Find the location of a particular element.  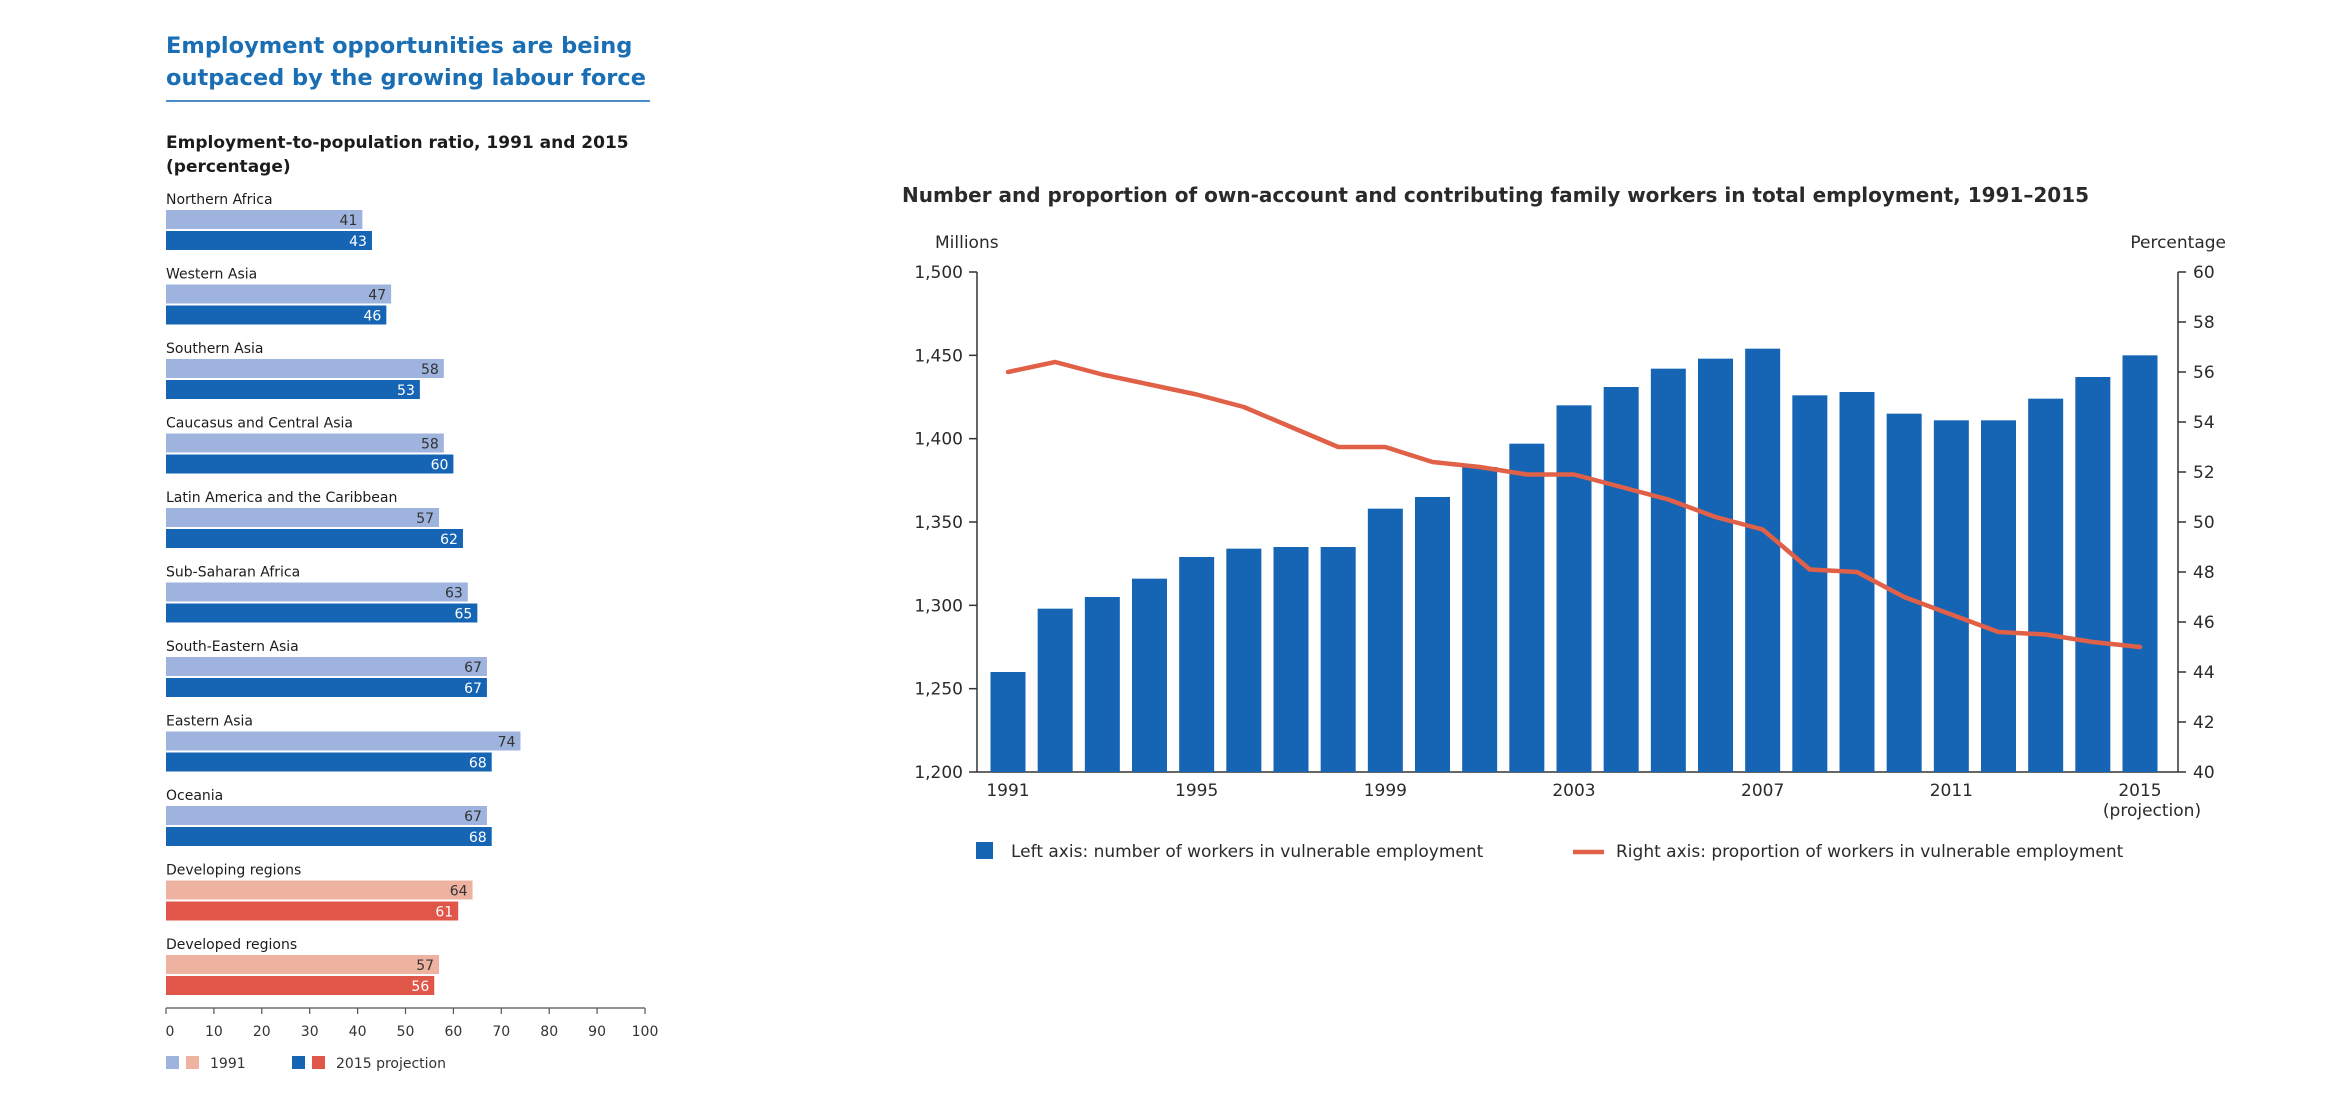

x-tick-label: 30 is located at coordinates (310, 1032).